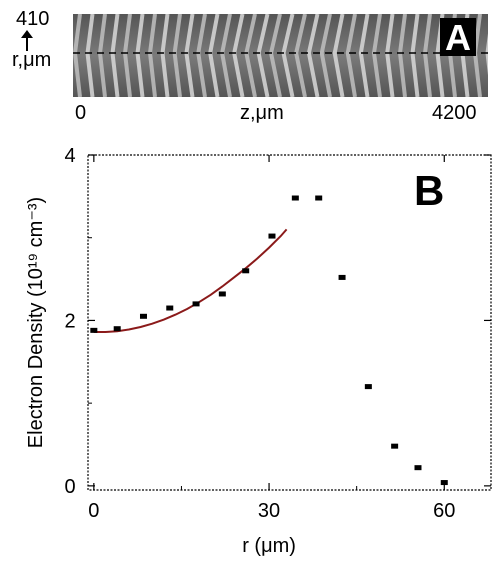 The height and width of the screenshot is (563, 493). What do you see at coordinates (93, 511) in the screenshot?
I see `x-tick-label: 0` at bounding box center [93, 511].